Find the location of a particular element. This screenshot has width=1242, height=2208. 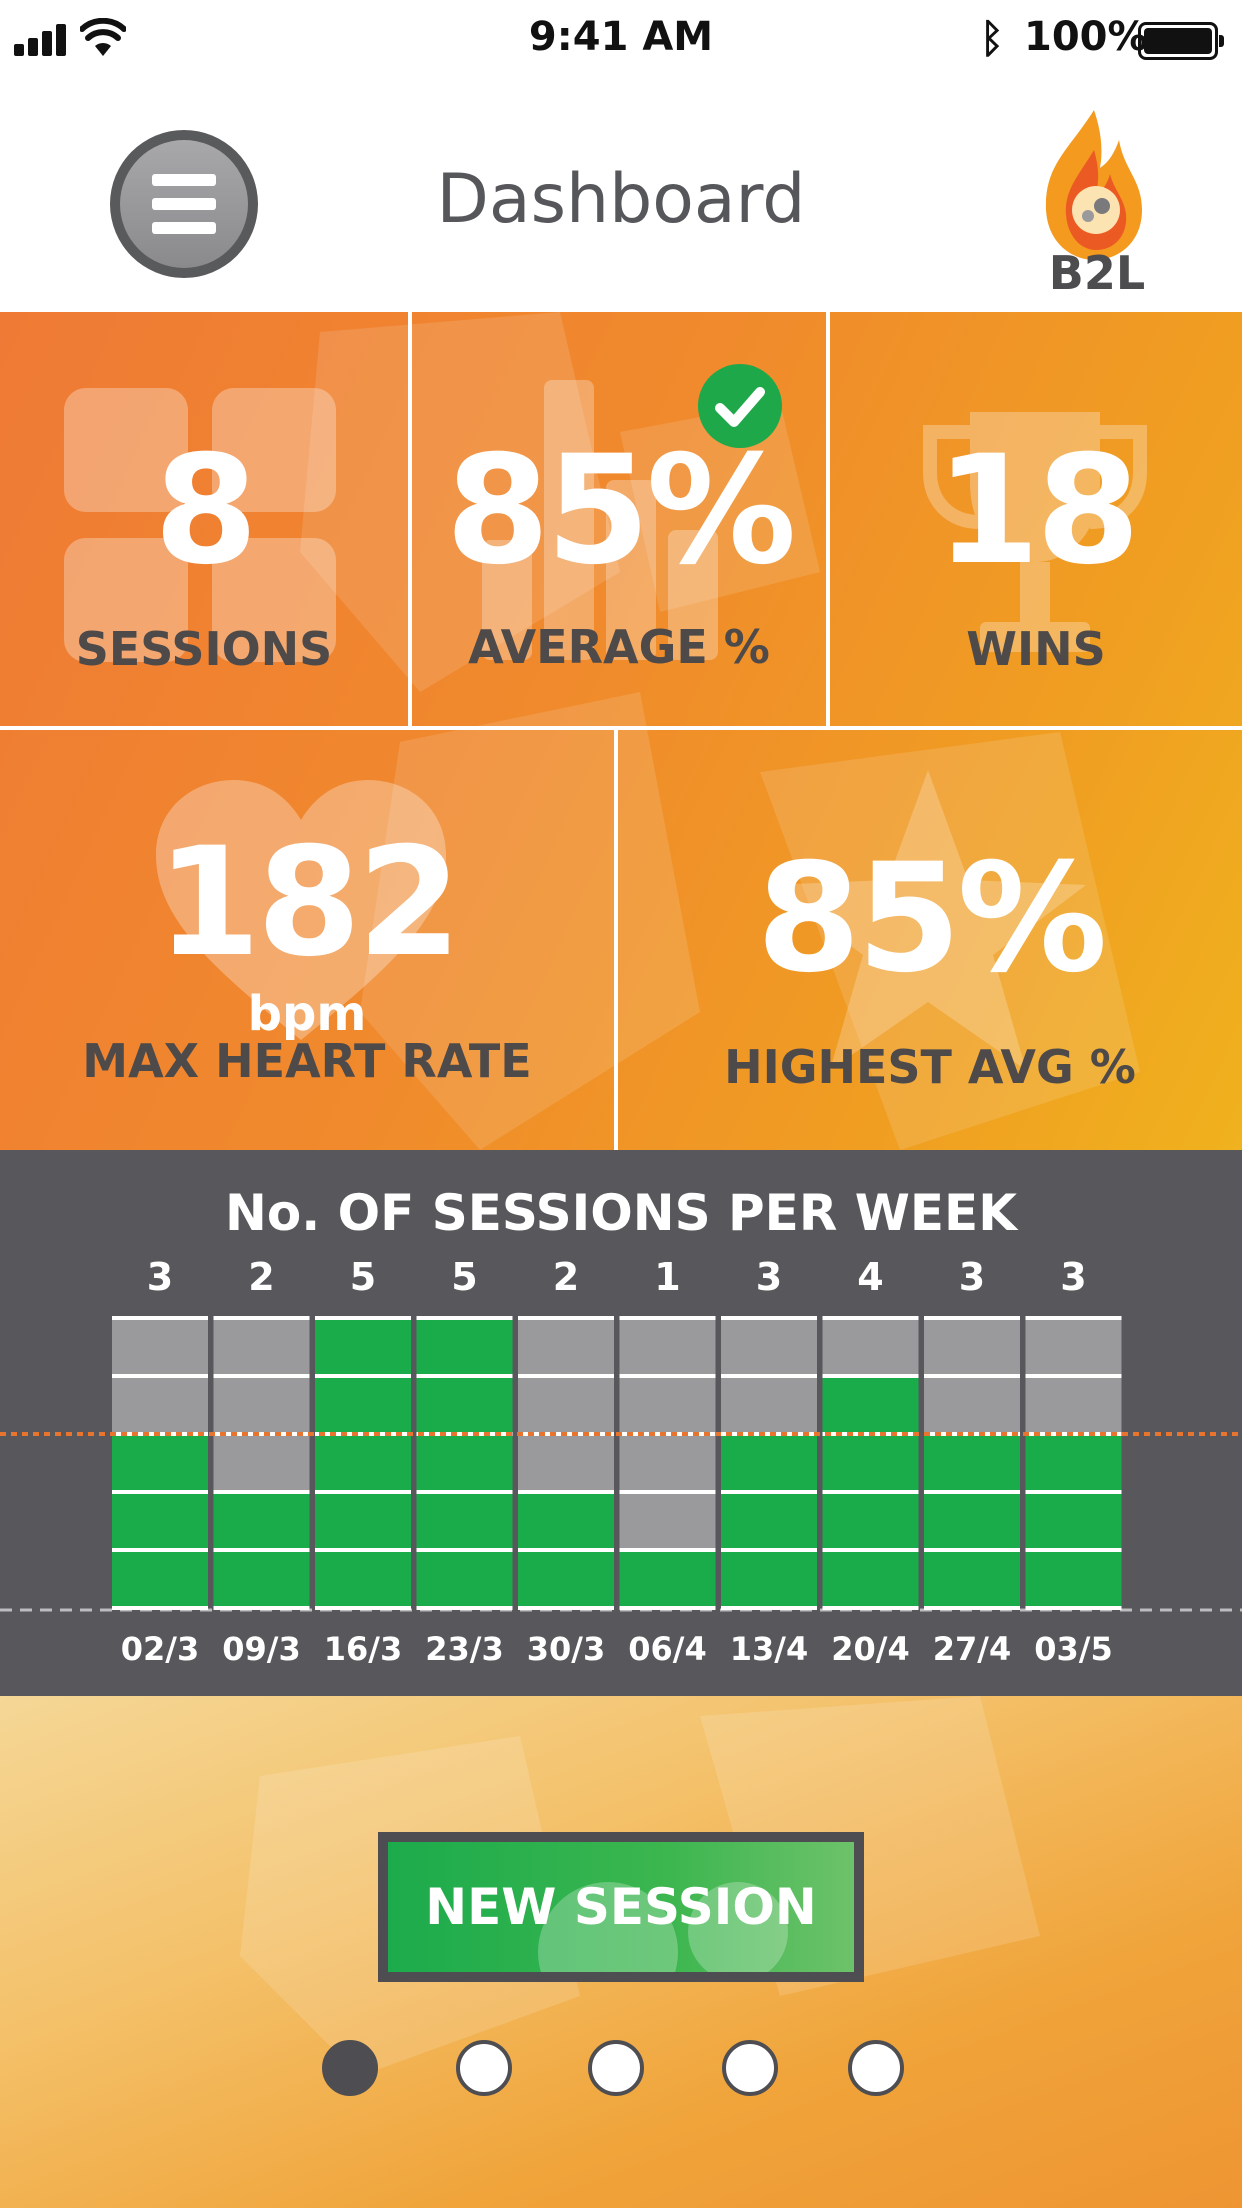

bar-chart-icon is located at coordinates (600, 520).